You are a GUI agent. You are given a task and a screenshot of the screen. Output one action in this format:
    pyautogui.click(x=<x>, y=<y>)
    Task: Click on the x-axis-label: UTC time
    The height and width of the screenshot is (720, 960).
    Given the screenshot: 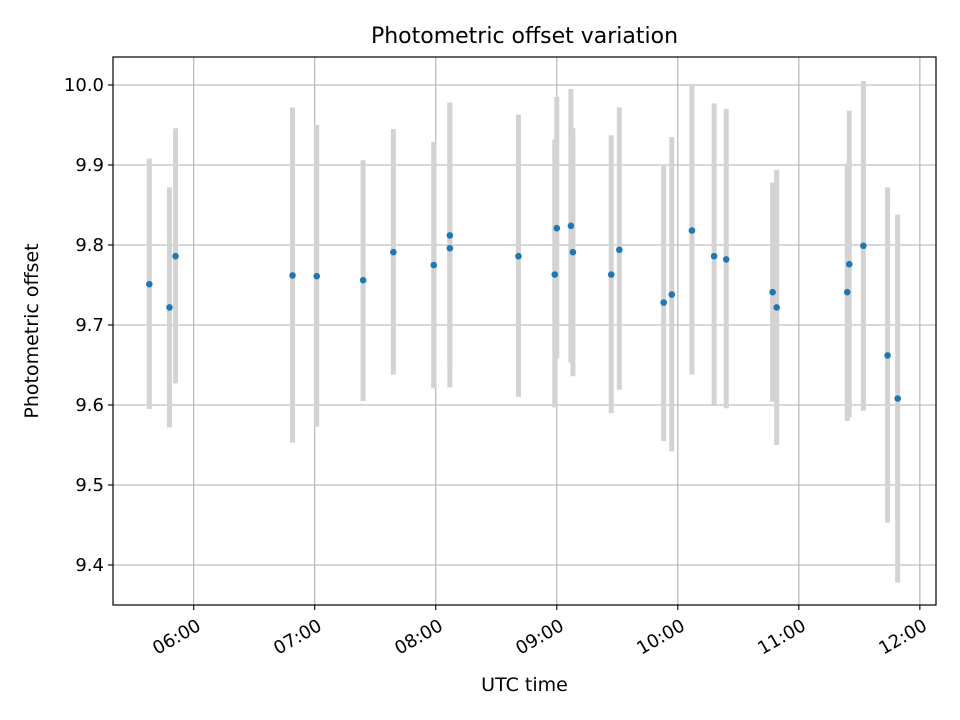 What is the action you would take?
    pyautogui.click(x=524, y=685)
    